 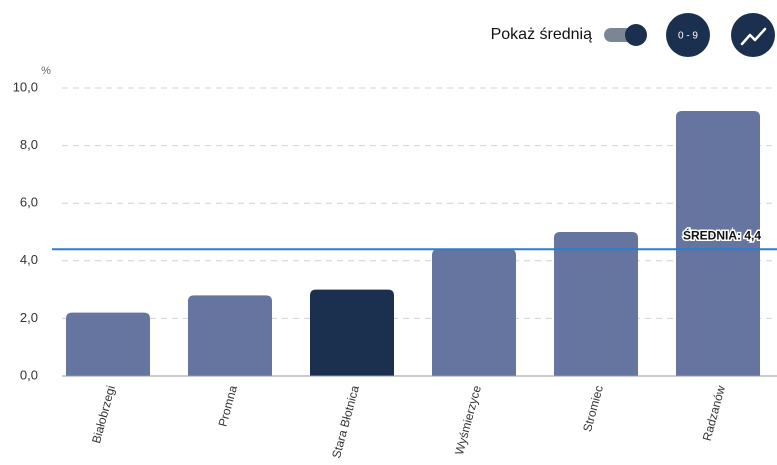 What do you see at coordinates (593, 408) in the screenshot?
I see `x-tick-label: Stromiec` at bounding box center [593, 408].